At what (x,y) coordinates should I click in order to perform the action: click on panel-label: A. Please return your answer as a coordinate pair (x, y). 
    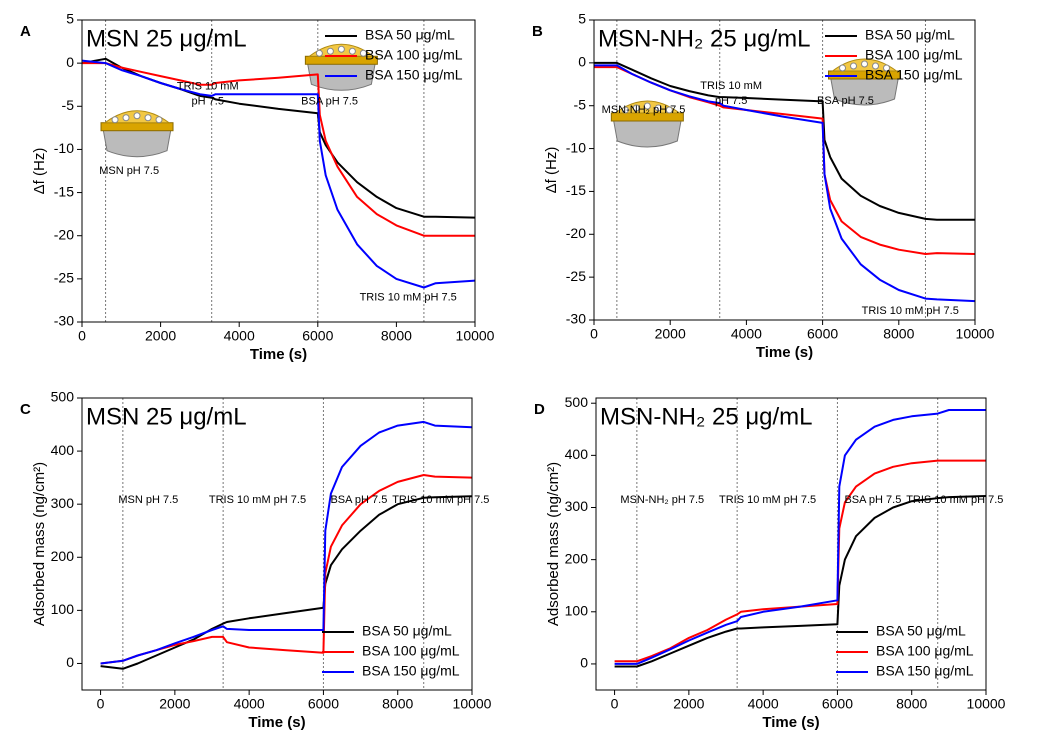
    Looking at the image, I should click on (25, 31).